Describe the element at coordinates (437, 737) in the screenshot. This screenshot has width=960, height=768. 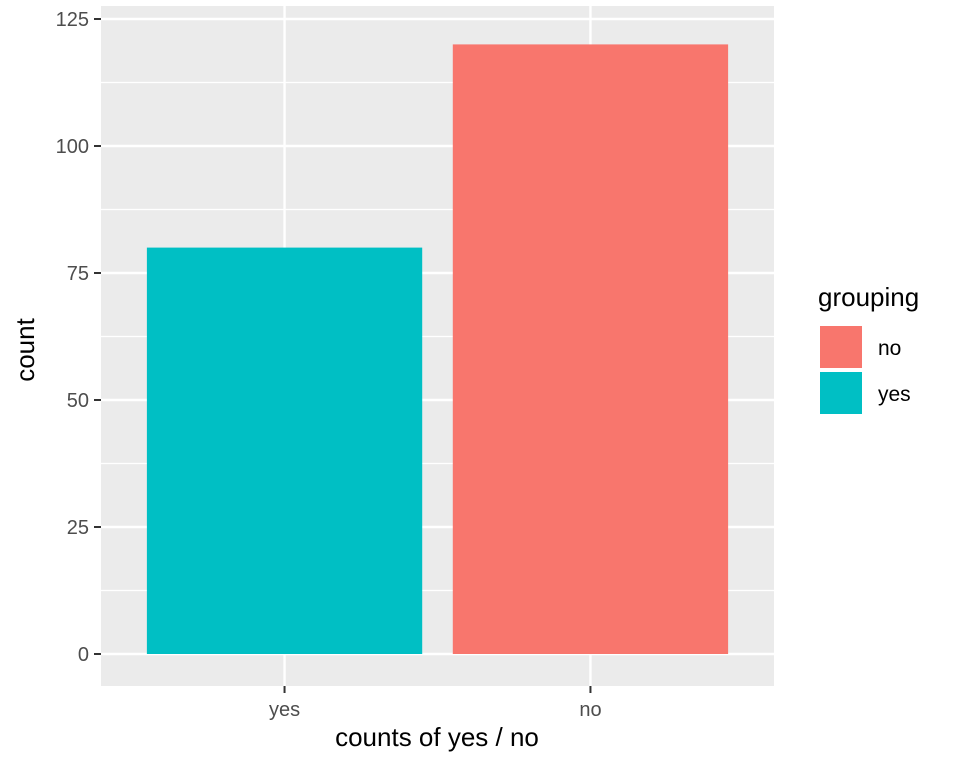
I see `x-axis-title: counts of yes / no` at that location.